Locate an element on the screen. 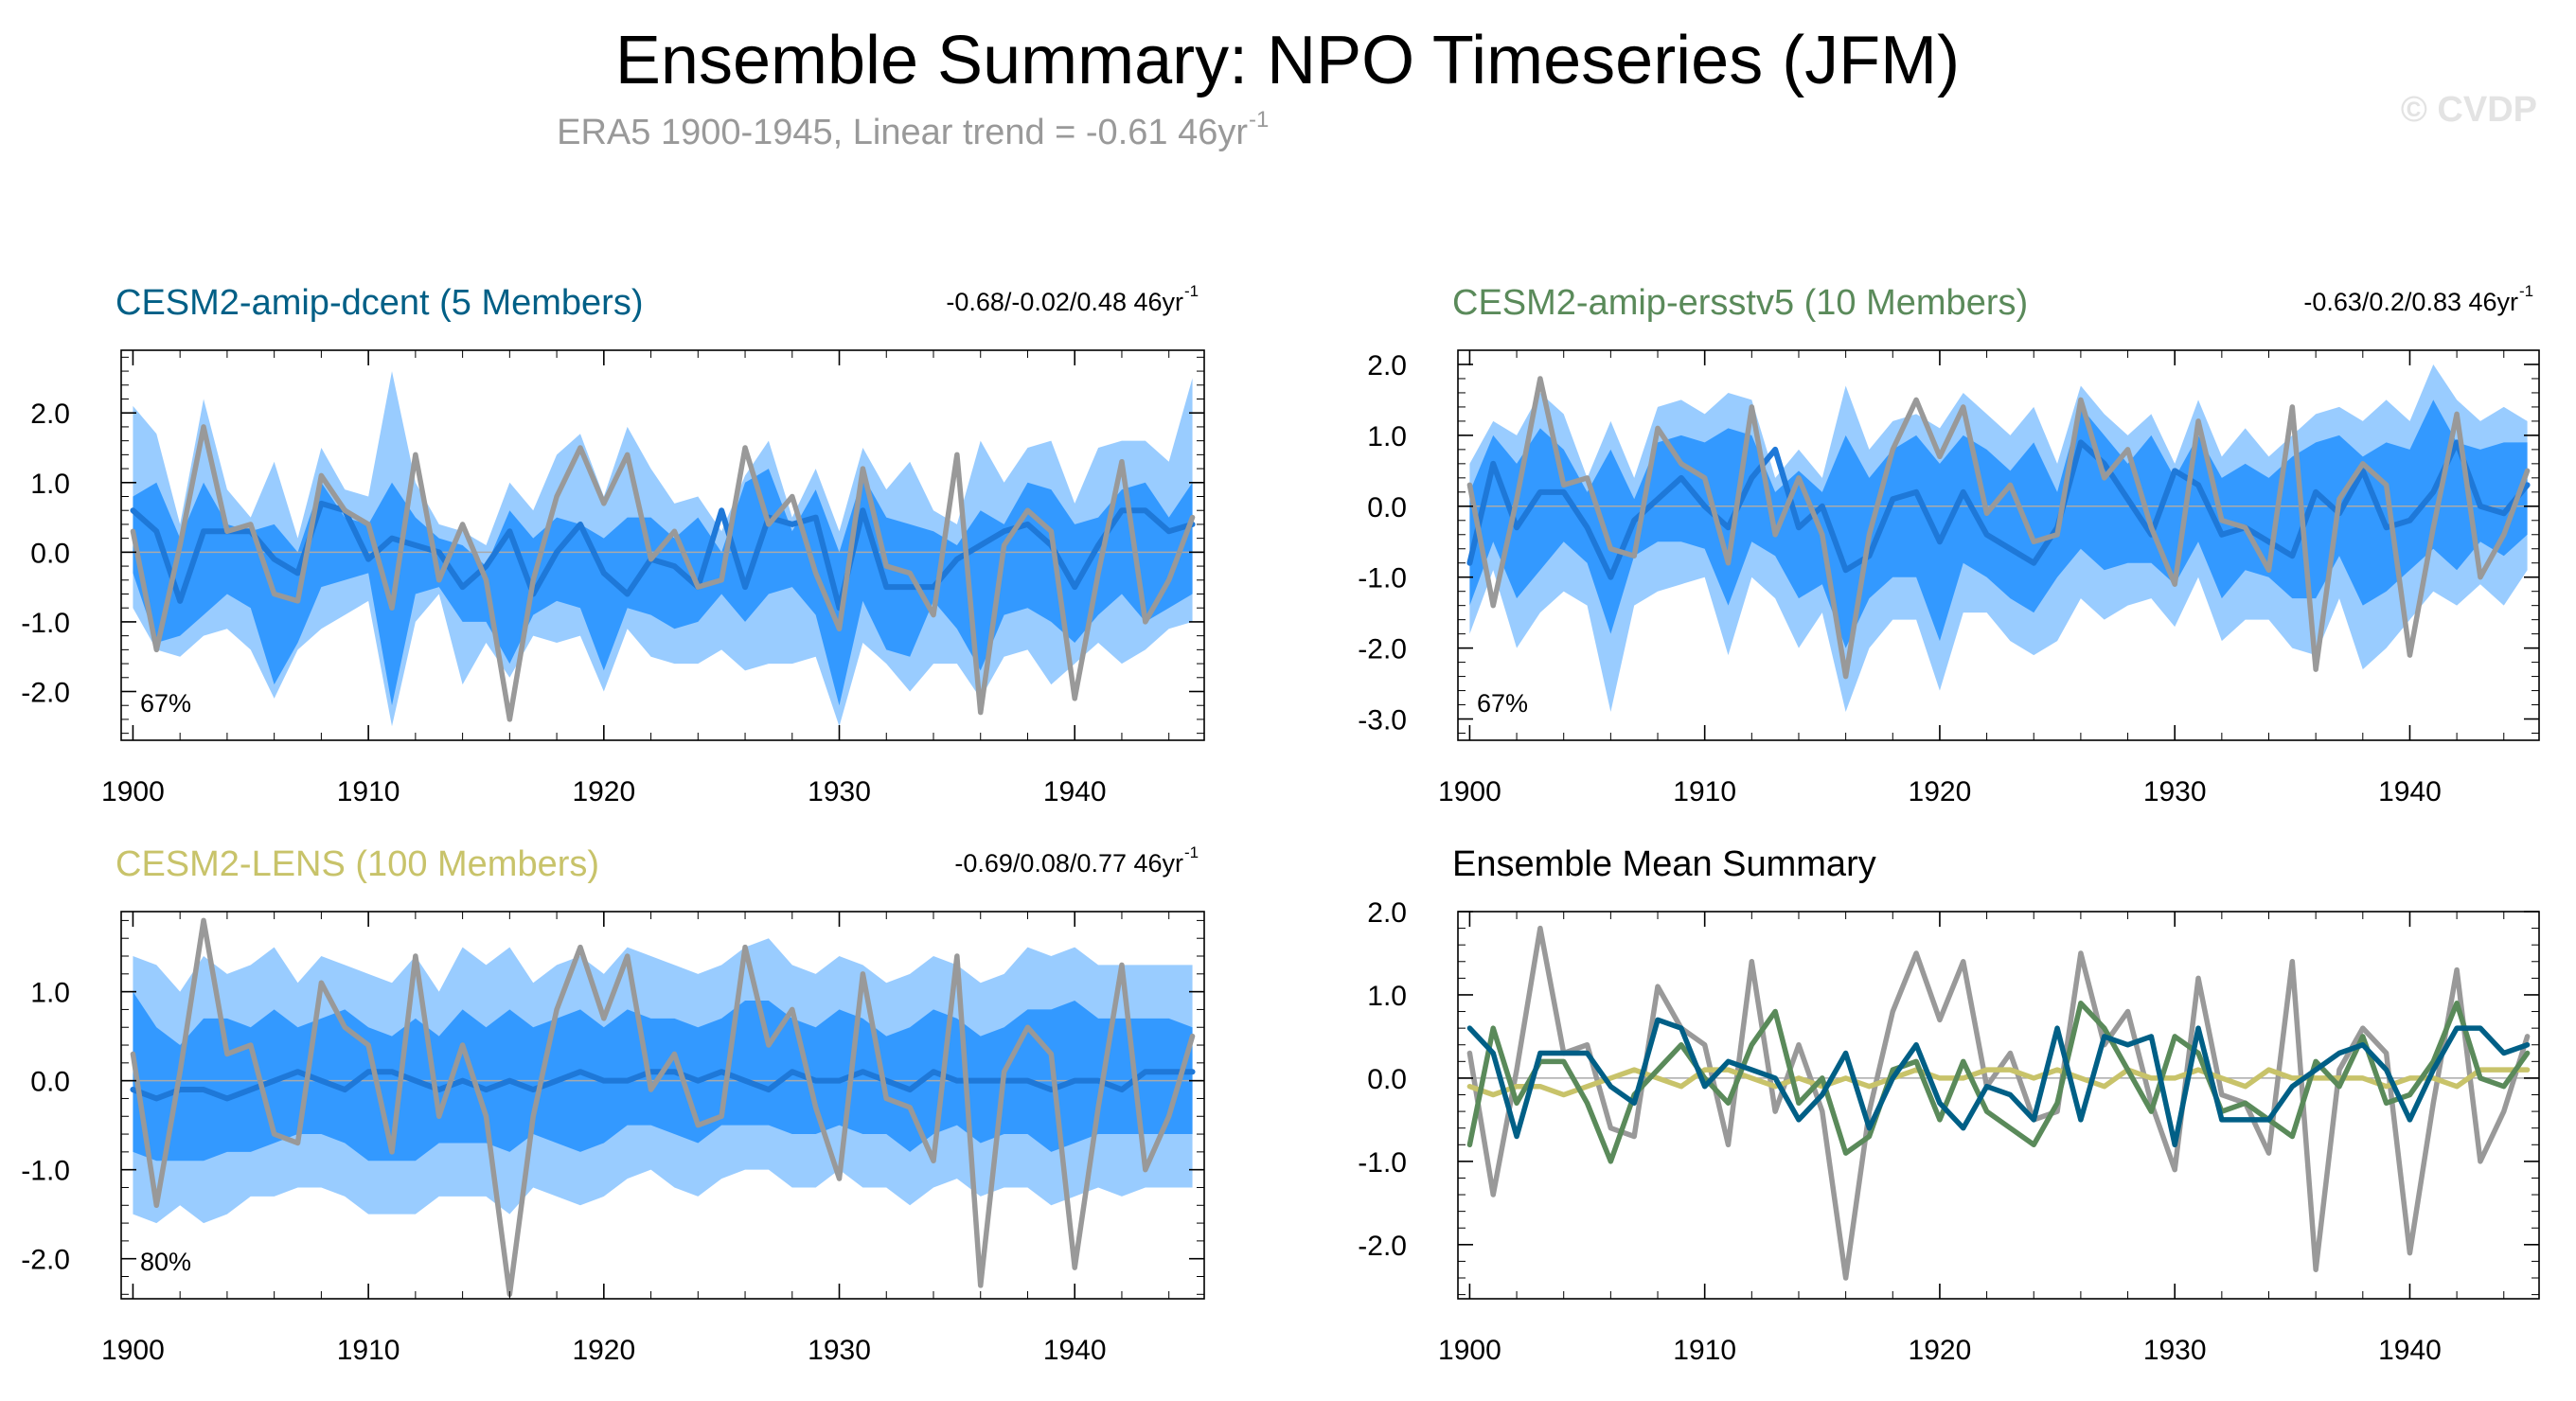 This screenshot has height=1401, width=2576. series-line-obs is located at coordinates (1999, 1103).